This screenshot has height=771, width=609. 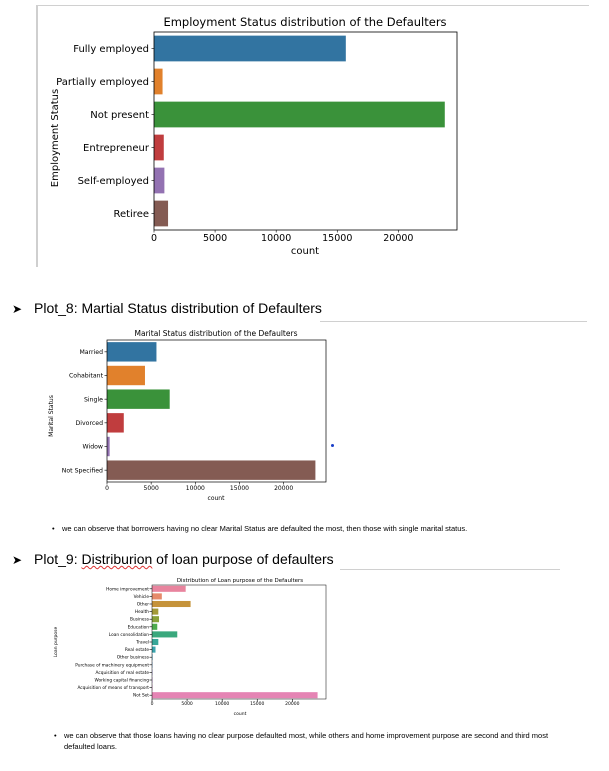 I want to click on y-axis-label: Marital Status, so click(x=51, y=416).